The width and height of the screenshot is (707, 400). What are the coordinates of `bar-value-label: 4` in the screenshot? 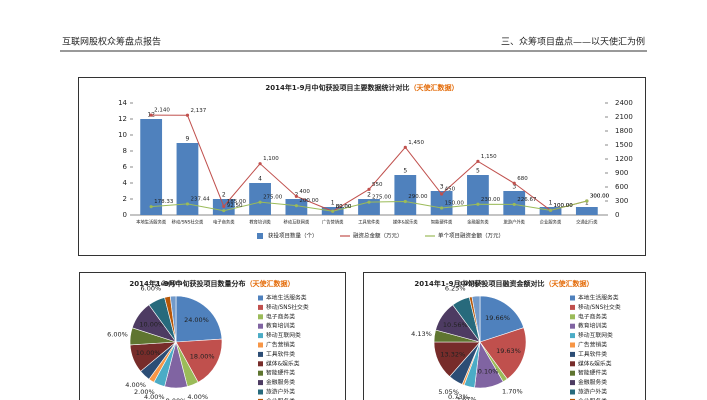 It's located at (260, 179).